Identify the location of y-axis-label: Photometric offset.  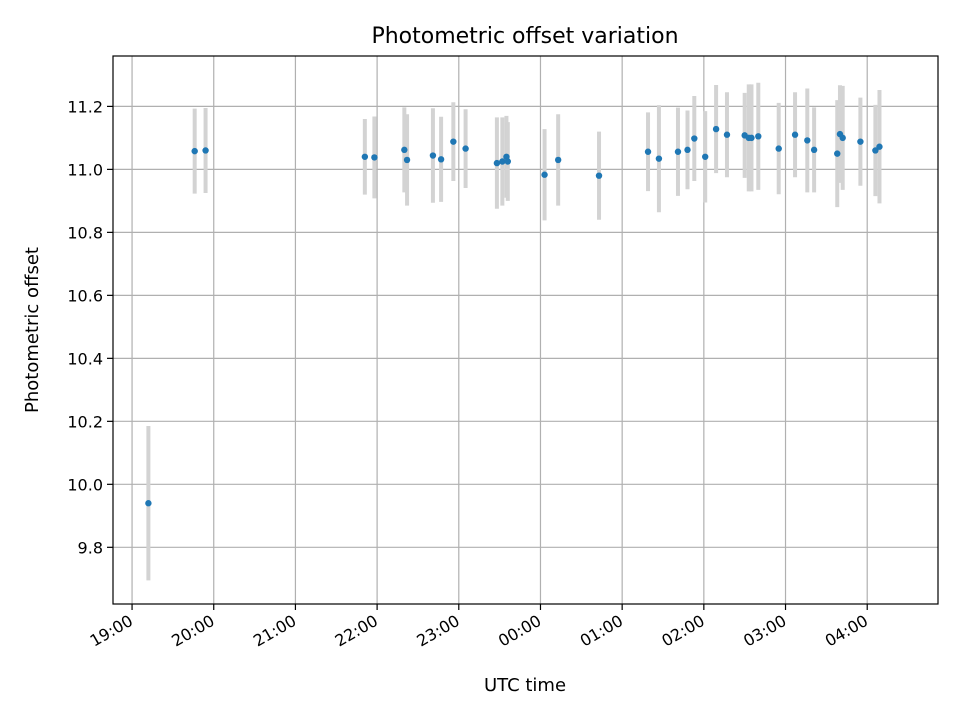
(32, 330).